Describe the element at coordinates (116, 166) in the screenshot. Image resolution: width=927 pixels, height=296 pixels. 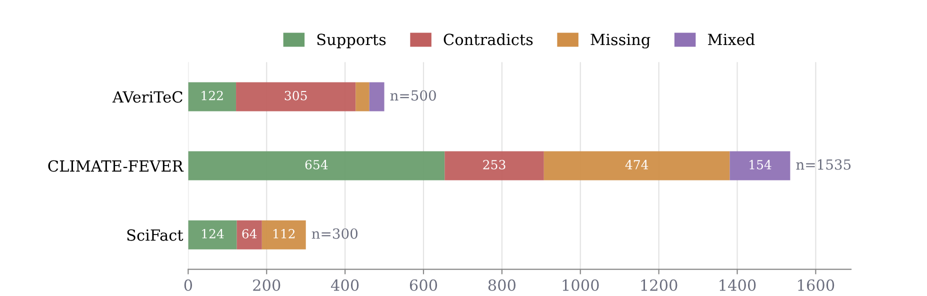
I see `y-tick-label: CLIMATE-FEVER` at that location.